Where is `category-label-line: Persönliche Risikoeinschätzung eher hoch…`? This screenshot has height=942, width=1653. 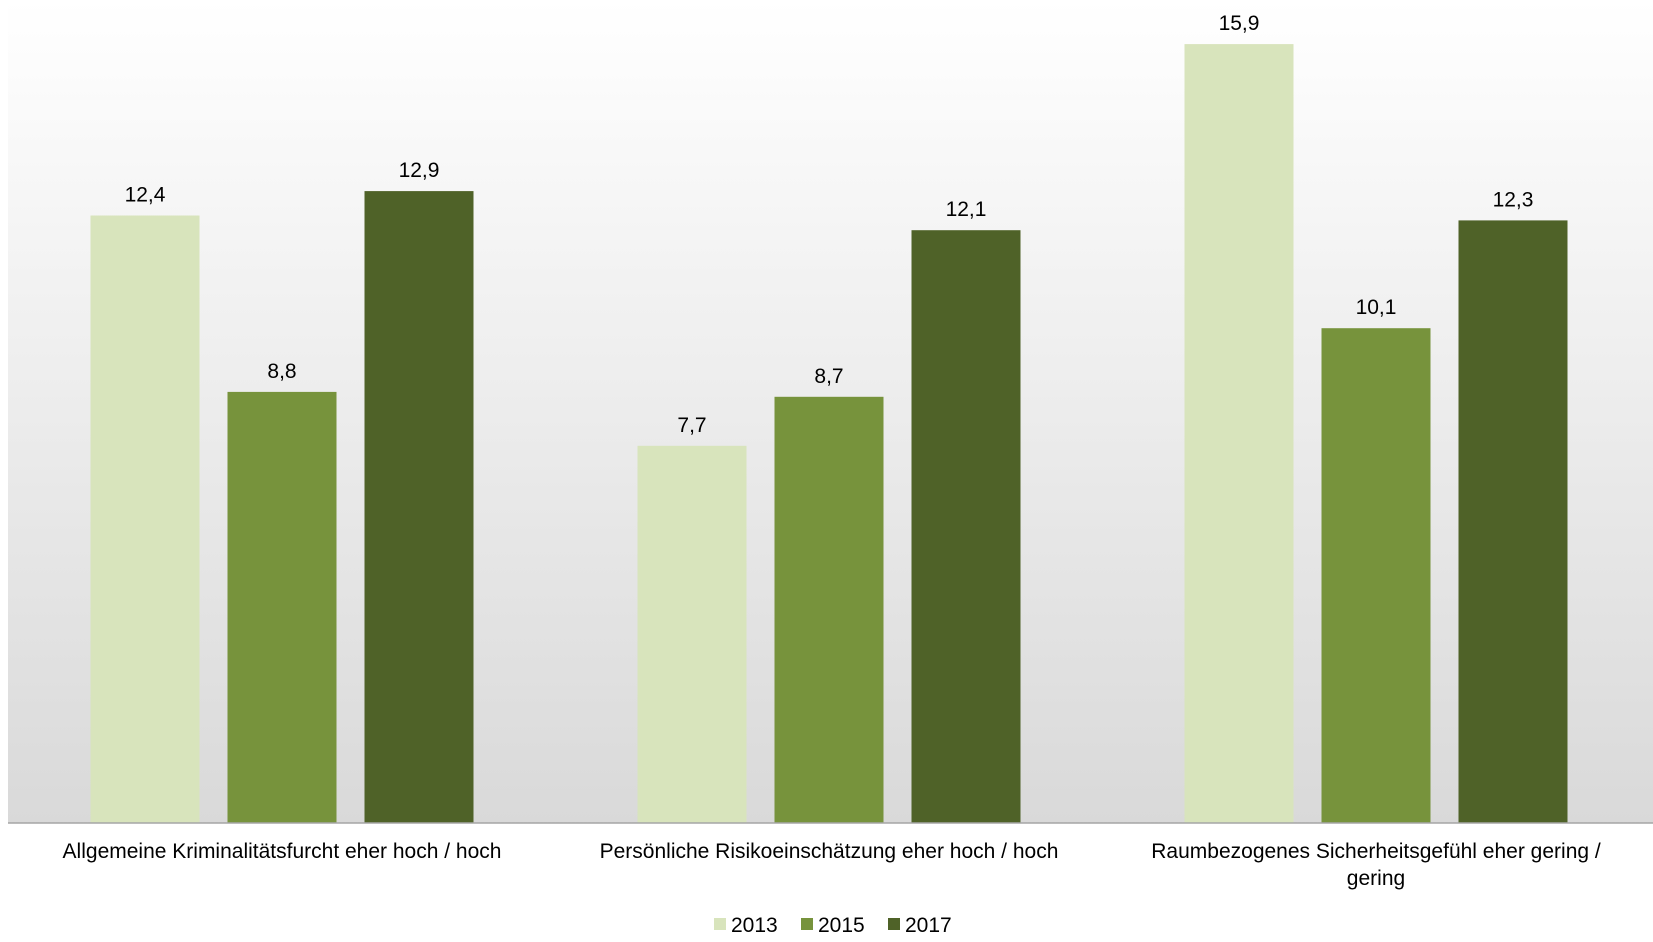 category-label-line: Persönliche Risikoeinschätzung eher hoch… is located at coordinates (829, 851).